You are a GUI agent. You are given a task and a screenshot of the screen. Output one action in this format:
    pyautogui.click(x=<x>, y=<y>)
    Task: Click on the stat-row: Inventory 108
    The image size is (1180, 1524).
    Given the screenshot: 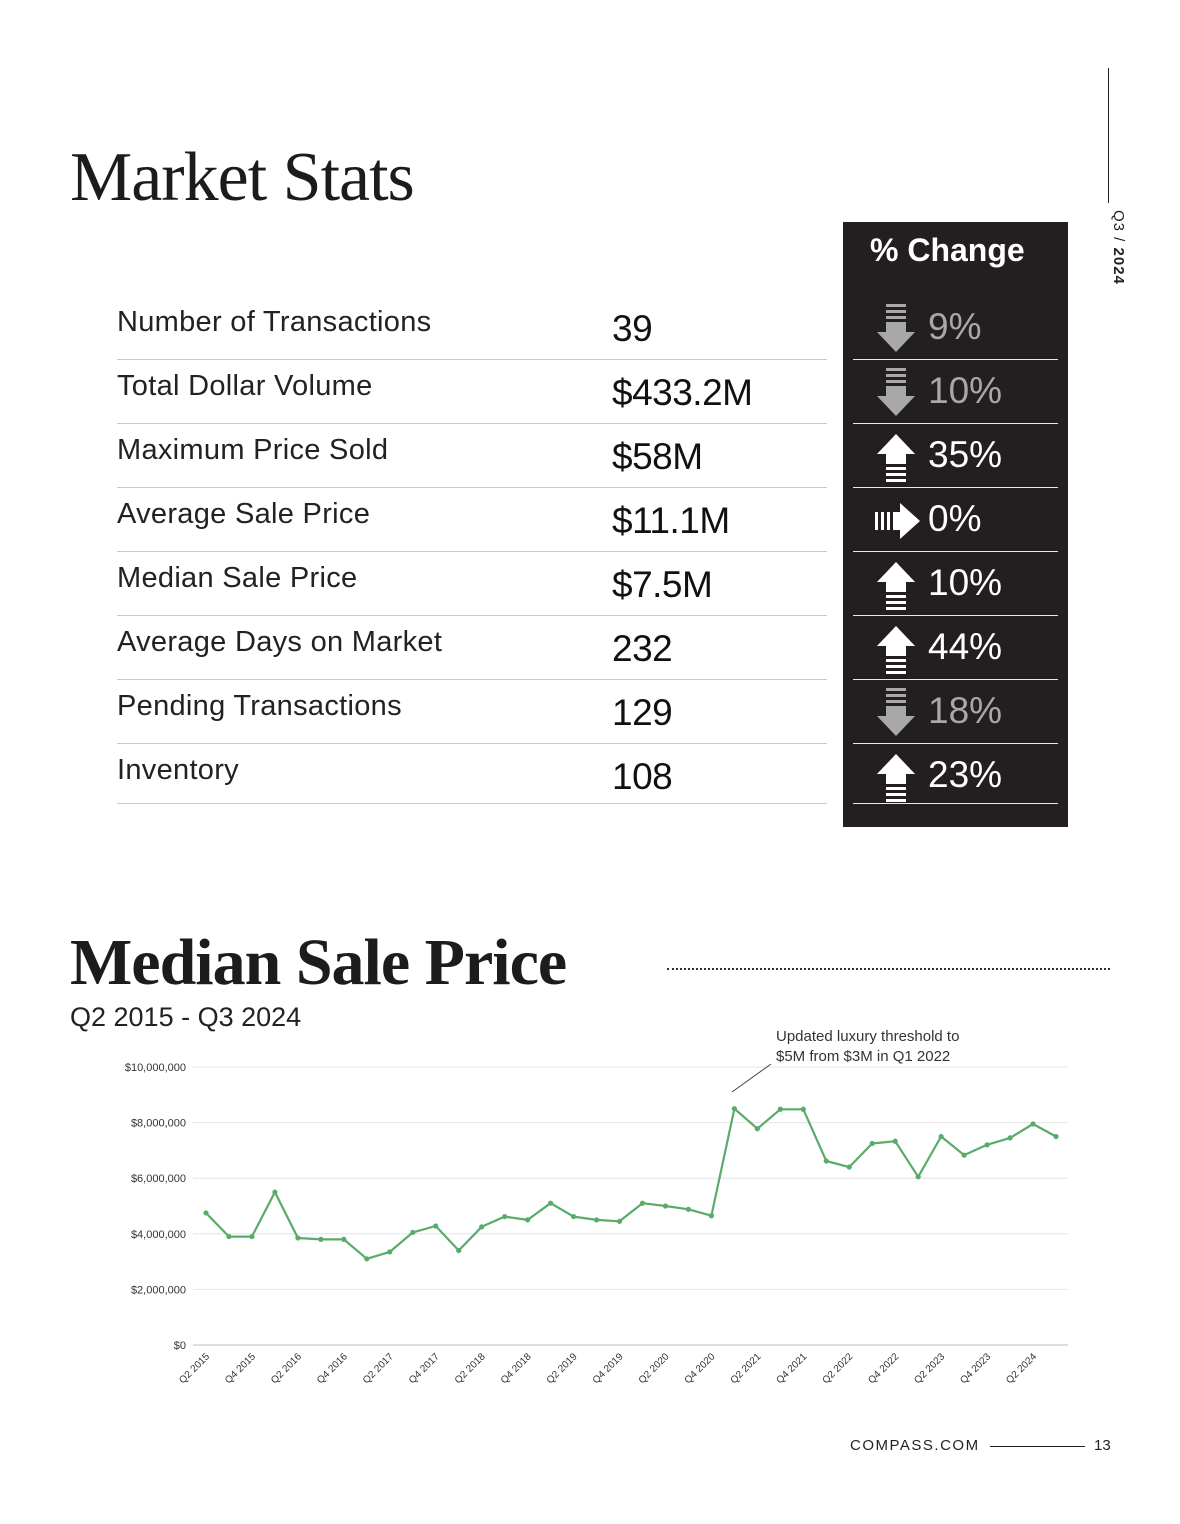 What is the action you would take?
    pyautogui.click(x=472, y=774)
    